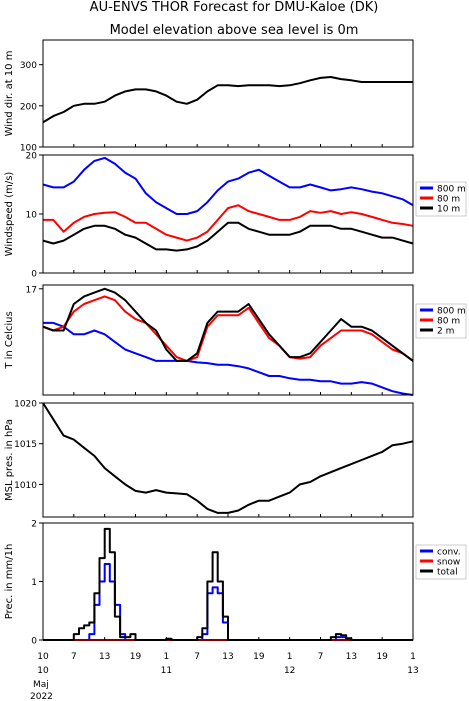 This screenshot has width=469, height=701. What do you see at coordinates (9, 460) in the screenshot?
I see `y-axis-label: MSL pres. in hPa` at bounding box center [9, 460].